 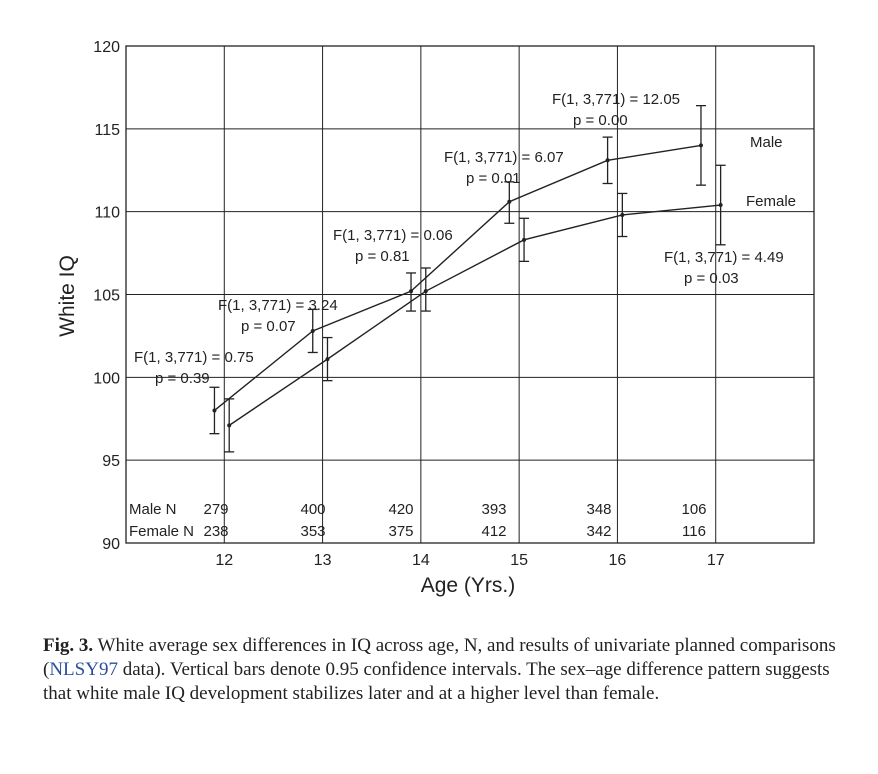 I want to click on y-axis-title: White IQ, so click(x=67, y=296).